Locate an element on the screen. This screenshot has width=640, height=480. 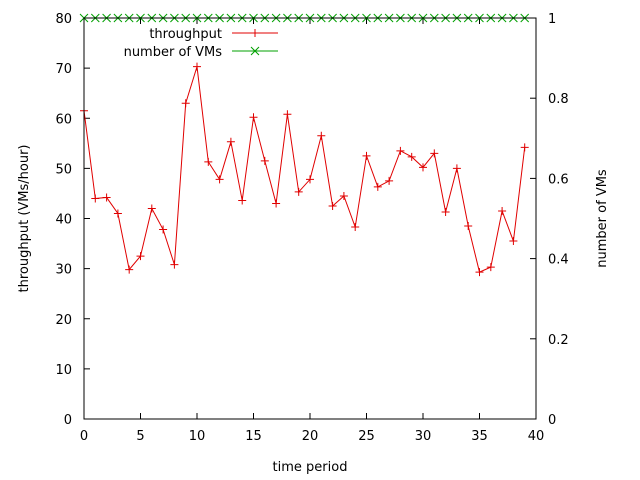
y-tick-label: 50 is located at coordinates (63, 169).